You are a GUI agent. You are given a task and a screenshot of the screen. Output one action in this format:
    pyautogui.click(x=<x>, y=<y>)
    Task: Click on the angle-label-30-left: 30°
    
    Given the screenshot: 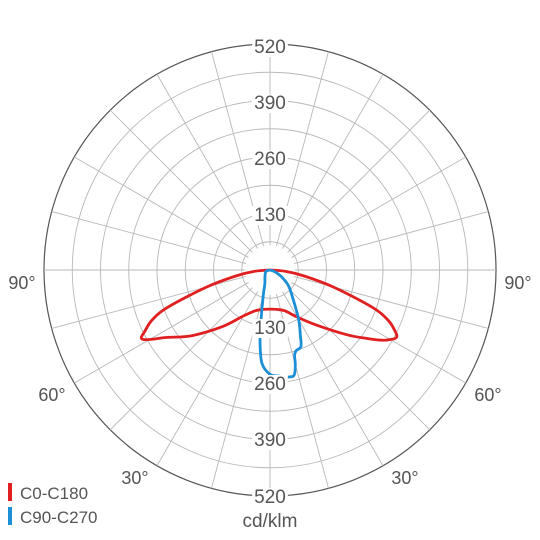 What is the action you would take?
    pyautogui.click(x=134, y=478)
    